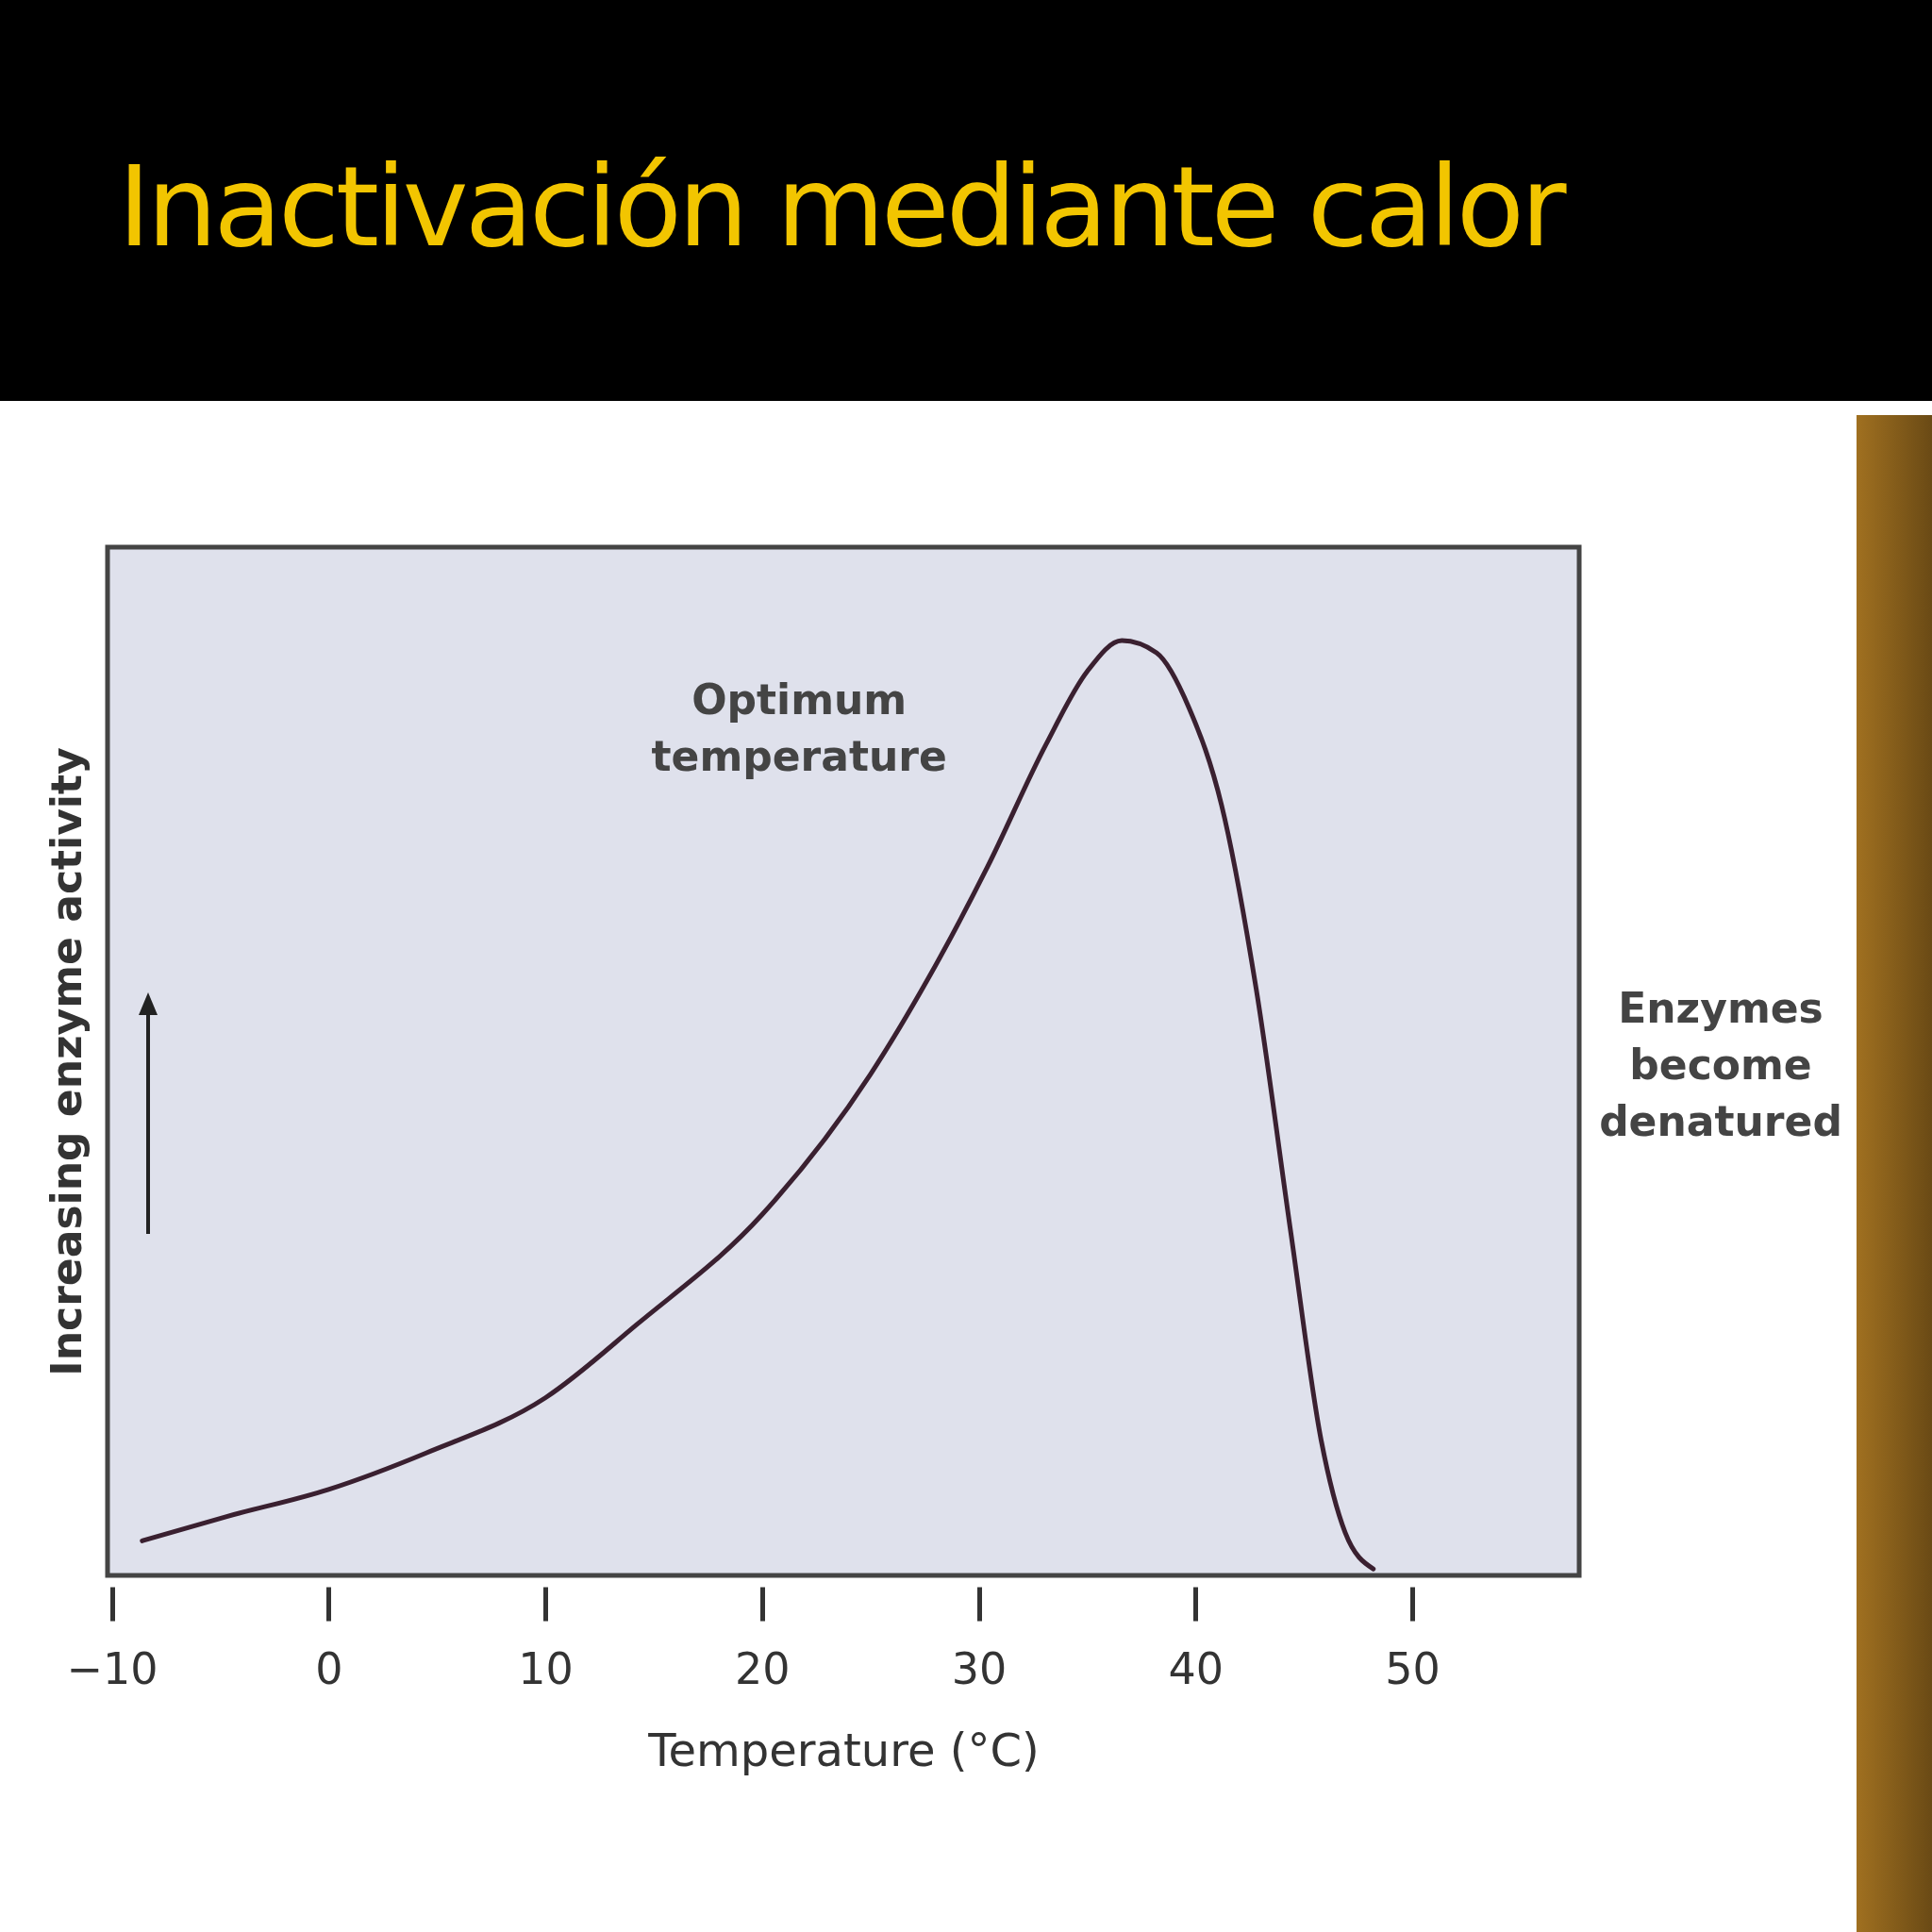 This screenshot has height=1932, width=1932. Describe the element at coordinates (112, 1668) in the screenshot. I see `x-tick-label: −10` at that location.